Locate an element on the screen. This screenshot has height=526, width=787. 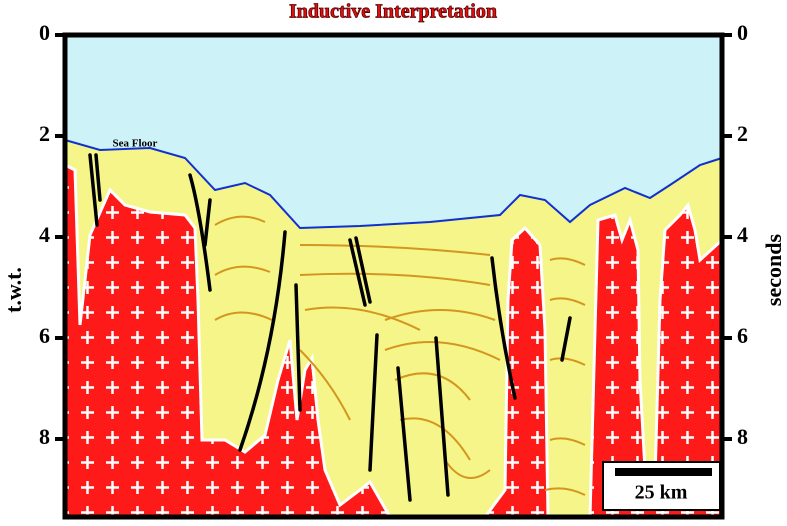
title: Inductive Interpretation is located at coordinates (393, 12).